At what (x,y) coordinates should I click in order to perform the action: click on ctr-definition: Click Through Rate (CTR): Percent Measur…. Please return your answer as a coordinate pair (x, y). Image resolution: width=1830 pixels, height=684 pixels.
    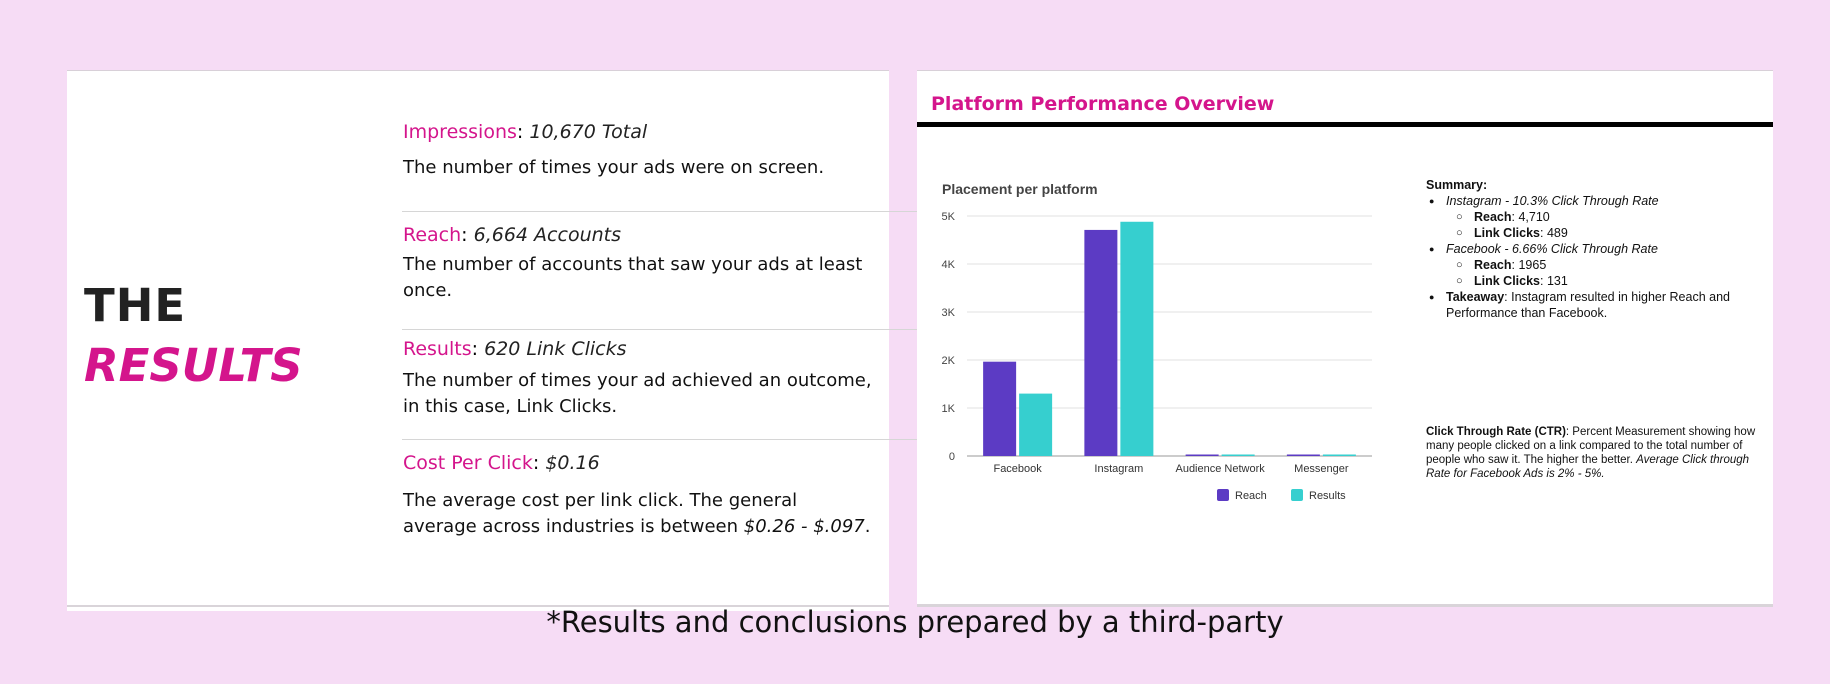
    Looking at the image, I should click on (1596, 453).